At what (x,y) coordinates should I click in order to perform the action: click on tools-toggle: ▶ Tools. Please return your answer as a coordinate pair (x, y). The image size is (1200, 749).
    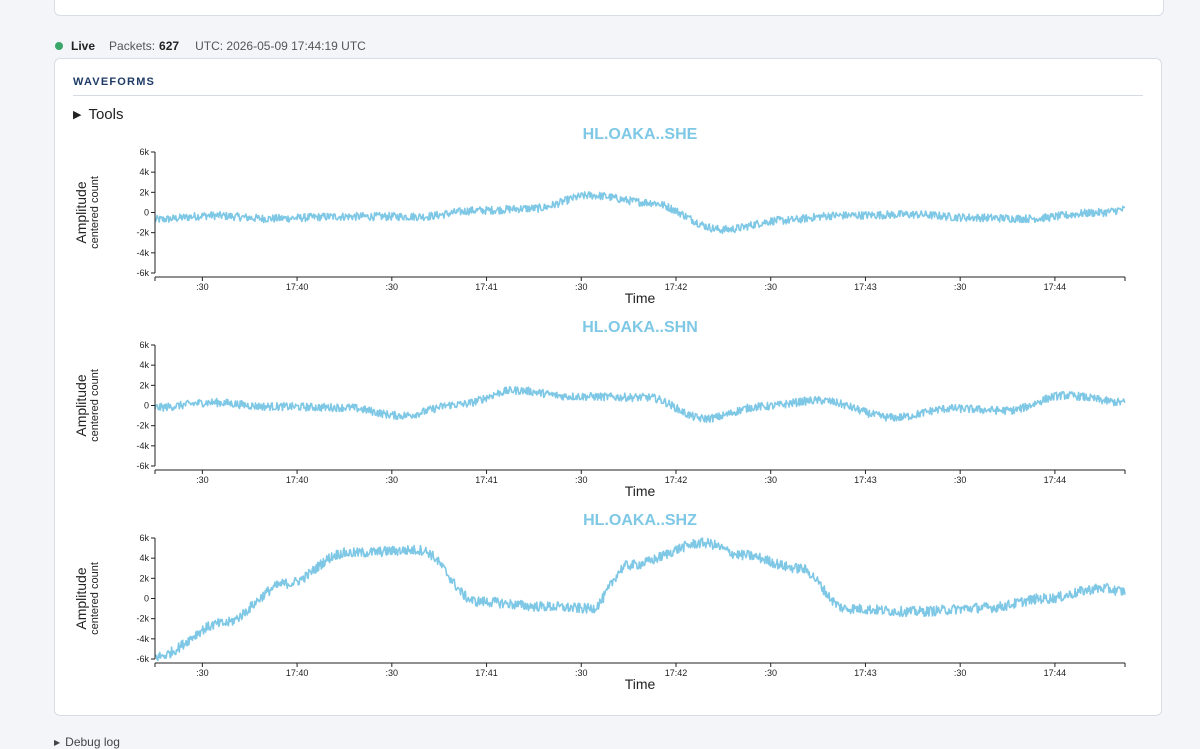
    Looking at the image, I should click on (98, 114).